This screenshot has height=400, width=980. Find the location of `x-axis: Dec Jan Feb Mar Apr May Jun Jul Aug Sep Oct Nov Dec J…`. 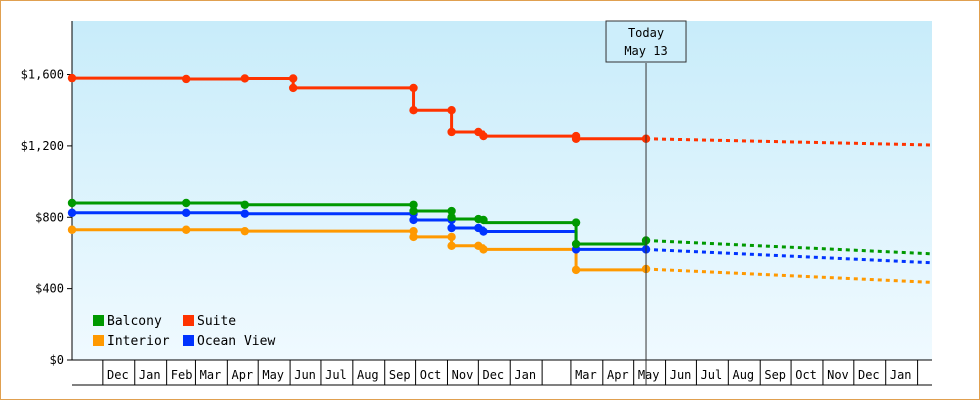

x-axis: Dec Jan Feb Mar Apr May Jun Jul Aug Sep Oct Nov Dec J… is located at coordinates (502, 372).